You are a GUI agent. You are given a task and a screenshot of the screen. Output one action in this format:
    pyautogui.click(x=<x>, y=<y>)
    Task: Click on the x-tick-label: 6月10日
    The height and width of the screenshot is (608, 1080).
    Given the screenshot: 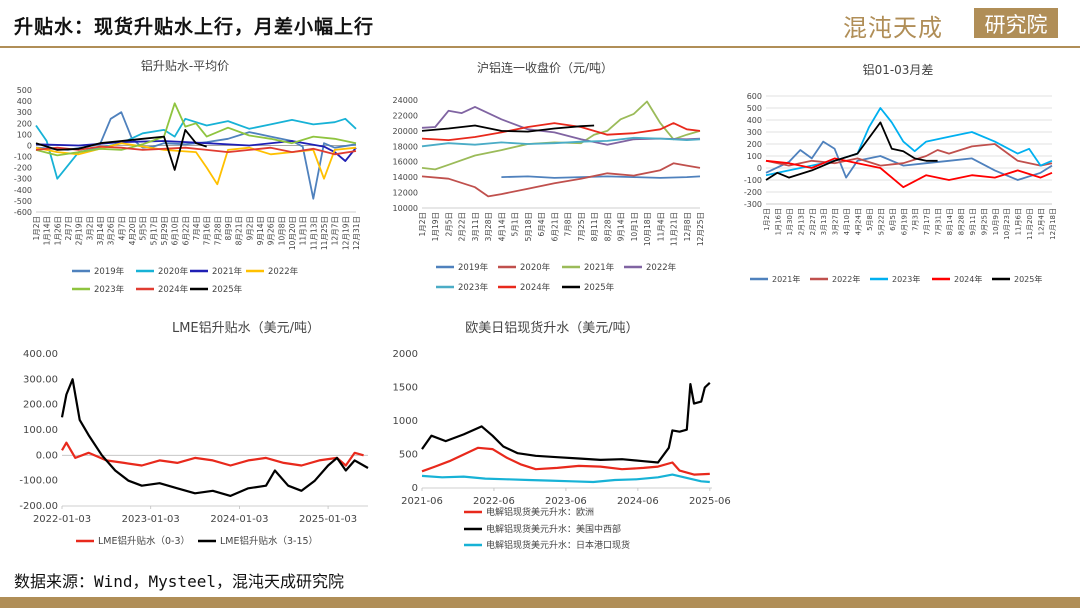 What is the action you would take?
    pyautogui.click(x=175, y=230)
    